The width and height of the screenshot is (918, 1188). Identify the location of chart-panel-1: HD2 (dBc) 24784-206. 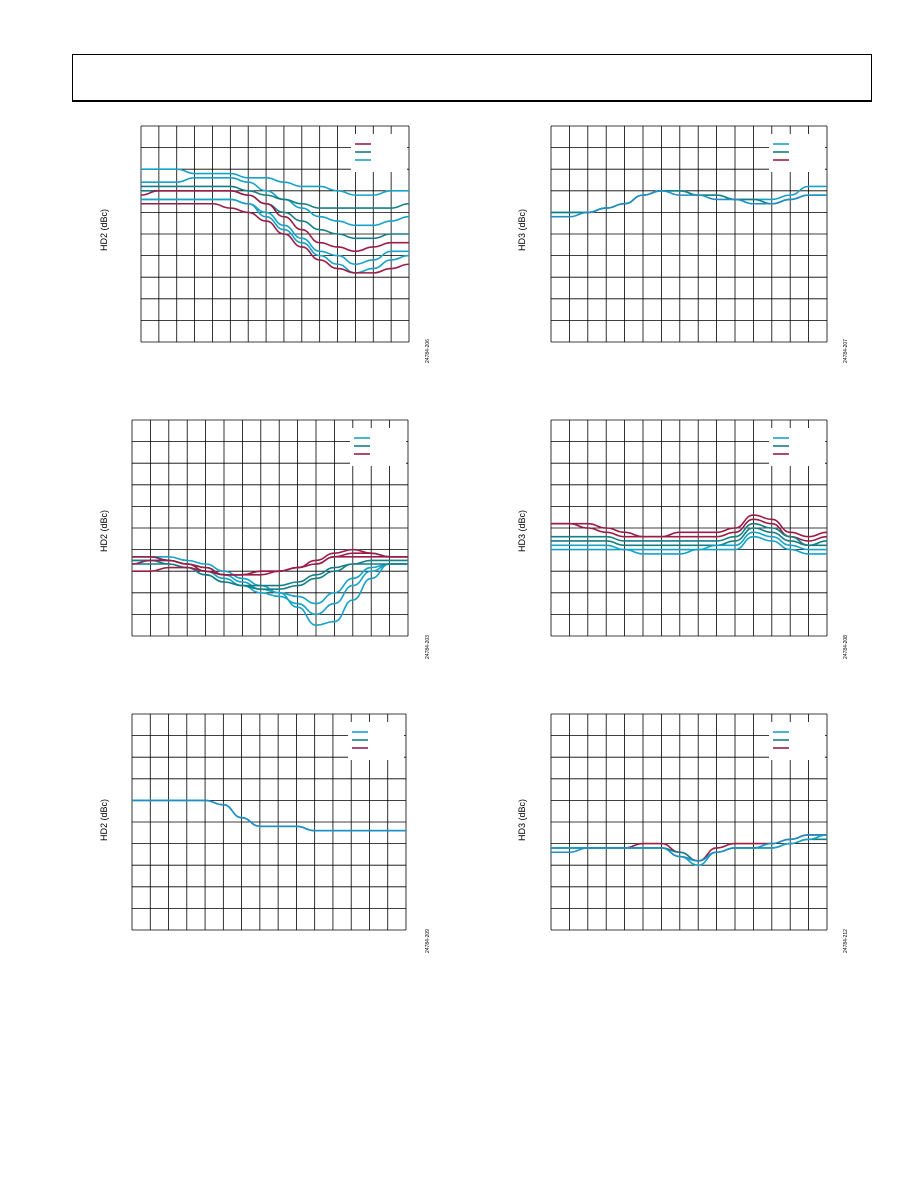
(266, 250).